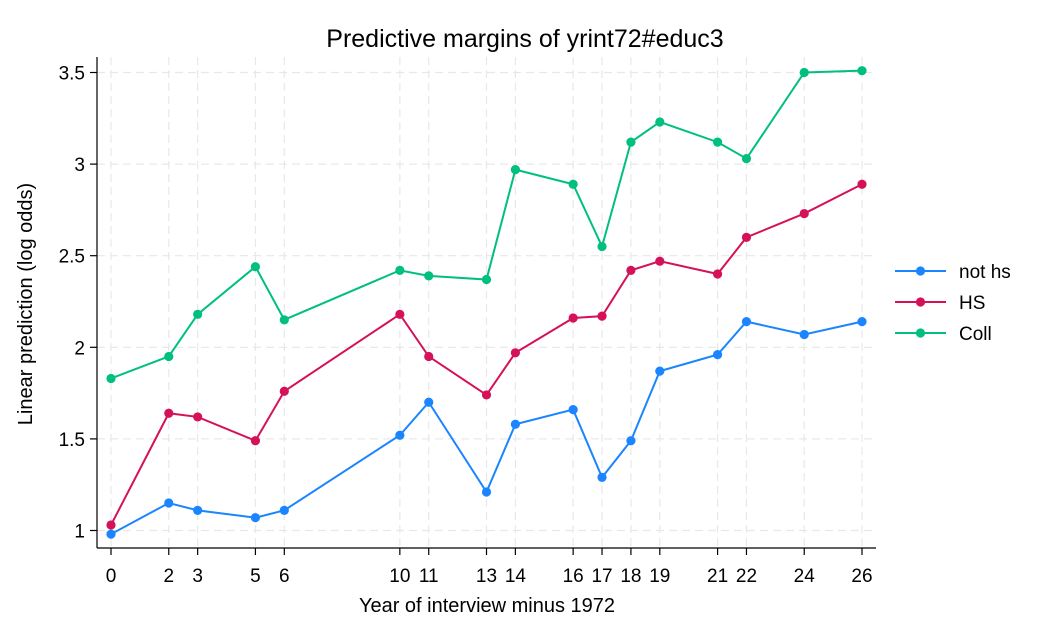 The height and width of the screenshot is (636, 1051). I want to click on legend-label-hs: HS, so click(972, 303).